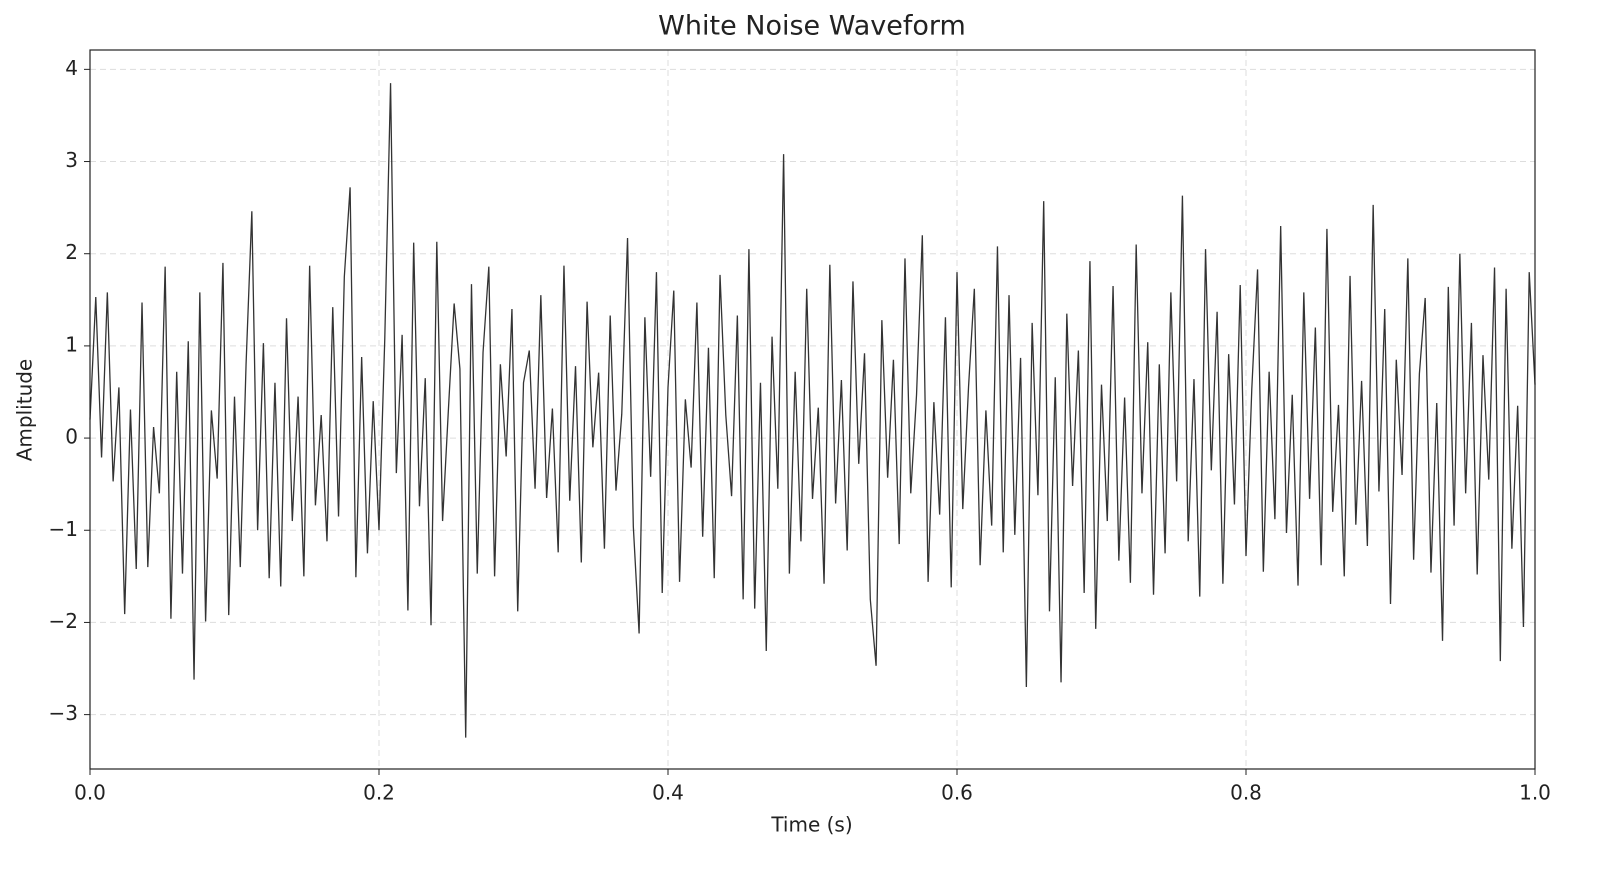  Describe the element at coordinates (63, 621) in the screenshot. I see `y-tick-label: −2` at that location.